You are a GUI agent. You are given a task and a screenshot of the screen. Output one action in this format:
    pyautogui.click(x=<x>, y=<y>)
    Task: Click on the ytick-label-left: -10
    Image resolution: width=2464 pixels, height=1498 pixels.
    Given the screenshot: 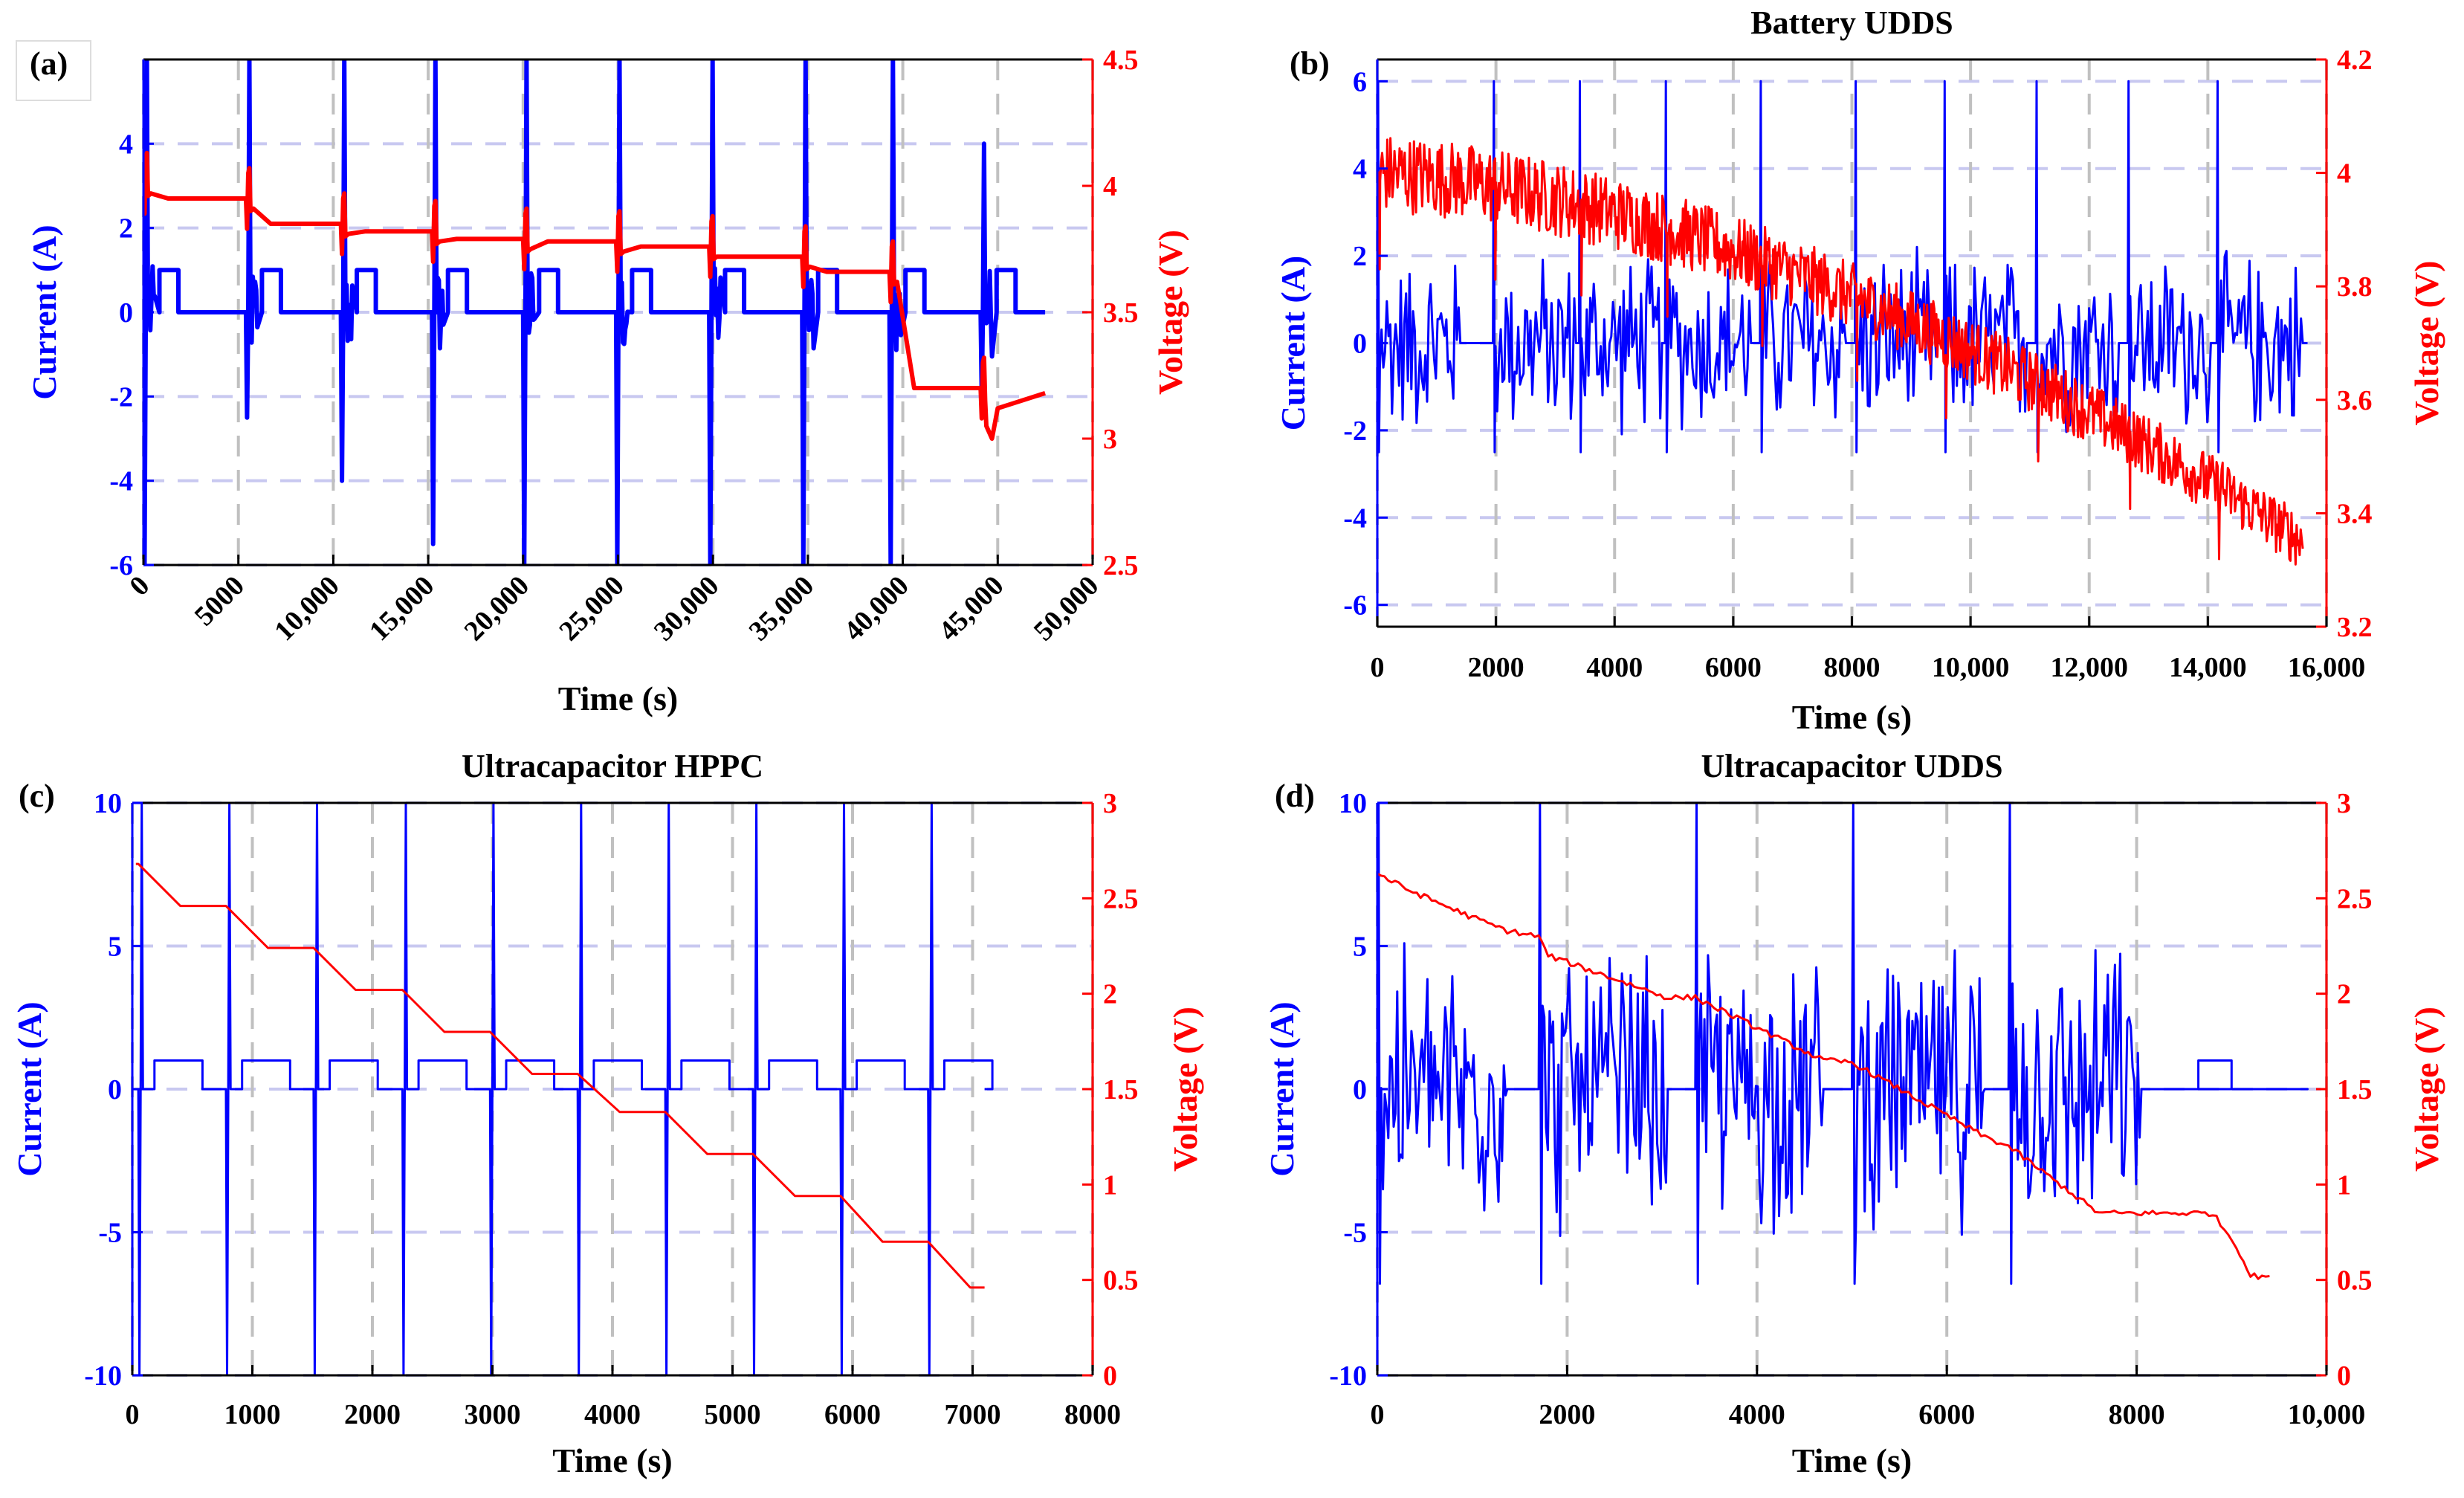 What is the action you would take?
    pyautogui.click(x=1348, y=1376)
    